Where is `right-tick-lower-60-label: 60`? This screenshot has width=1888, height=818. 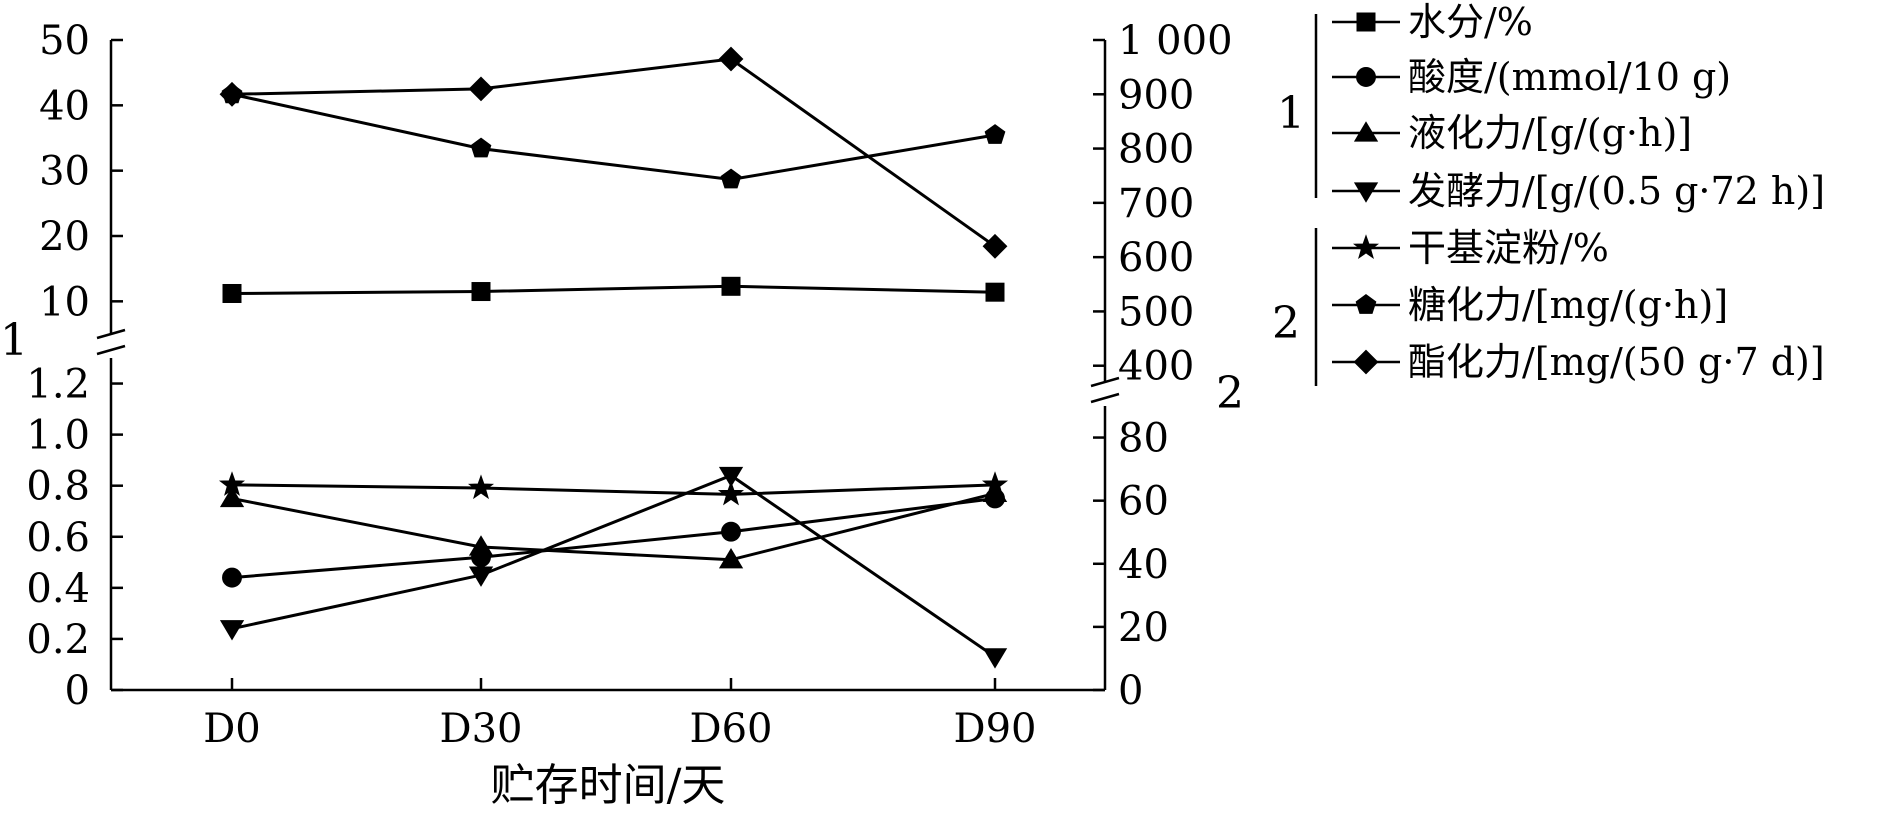
right-tick-lower-60-label: 60 is located at coordinates (1143, 502).